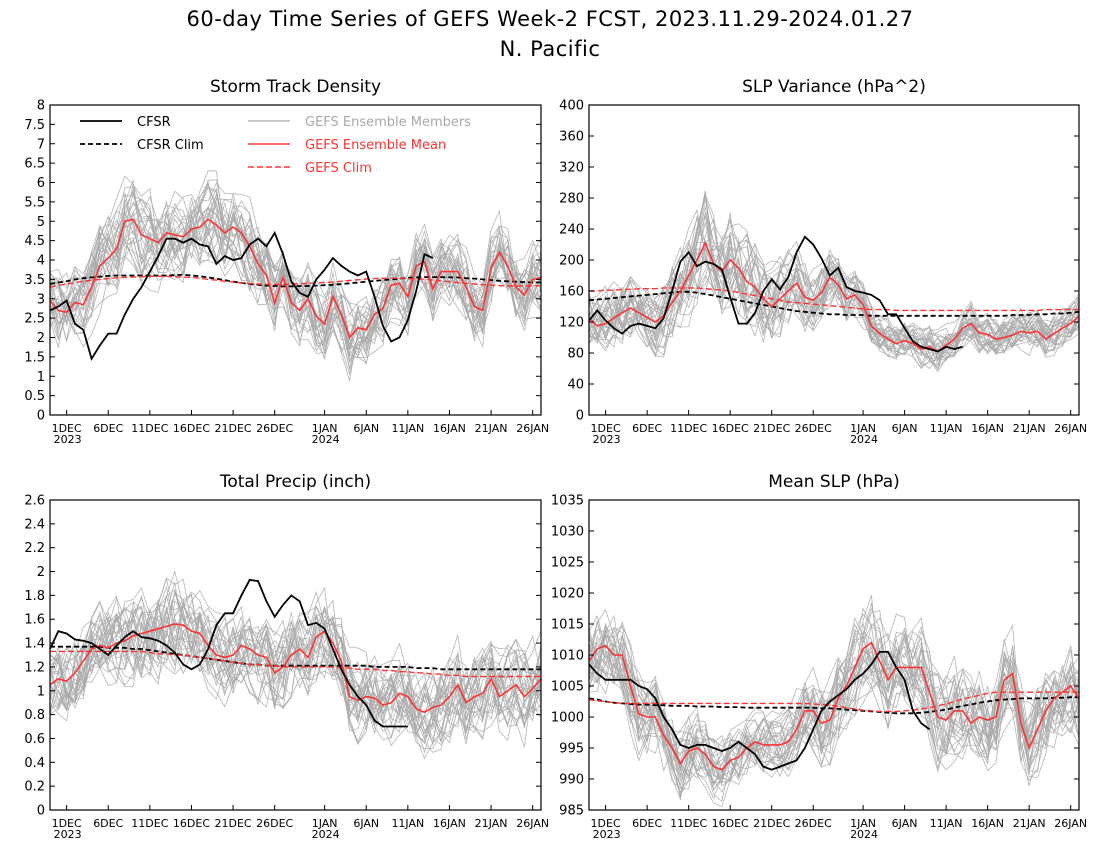 Image resolution: width=1100 pixels, height=850 pixels. I want to click on y-tick-label: 1.2, so click(34, 667).